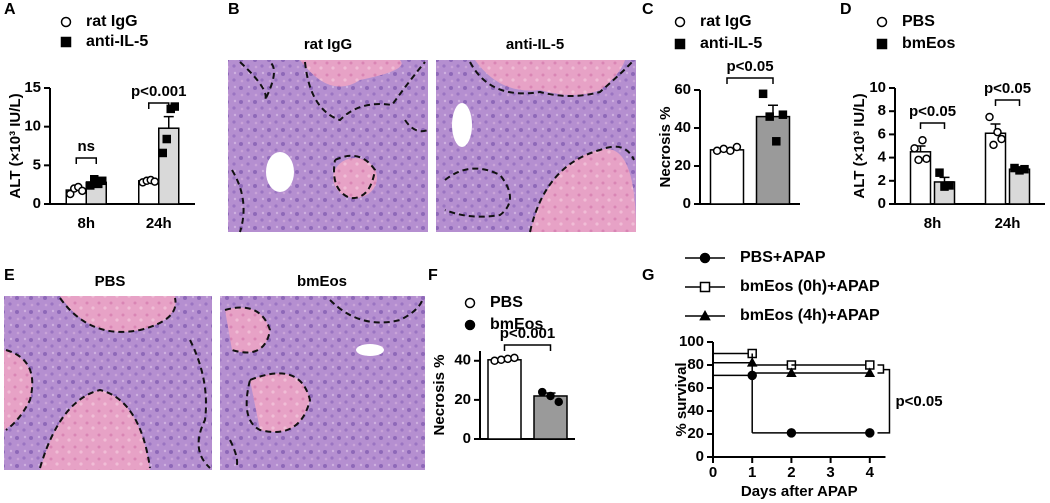  Describe the element at coordinates (37, 164) in the screenshot. I see `y-tick-label: 5` at that location.